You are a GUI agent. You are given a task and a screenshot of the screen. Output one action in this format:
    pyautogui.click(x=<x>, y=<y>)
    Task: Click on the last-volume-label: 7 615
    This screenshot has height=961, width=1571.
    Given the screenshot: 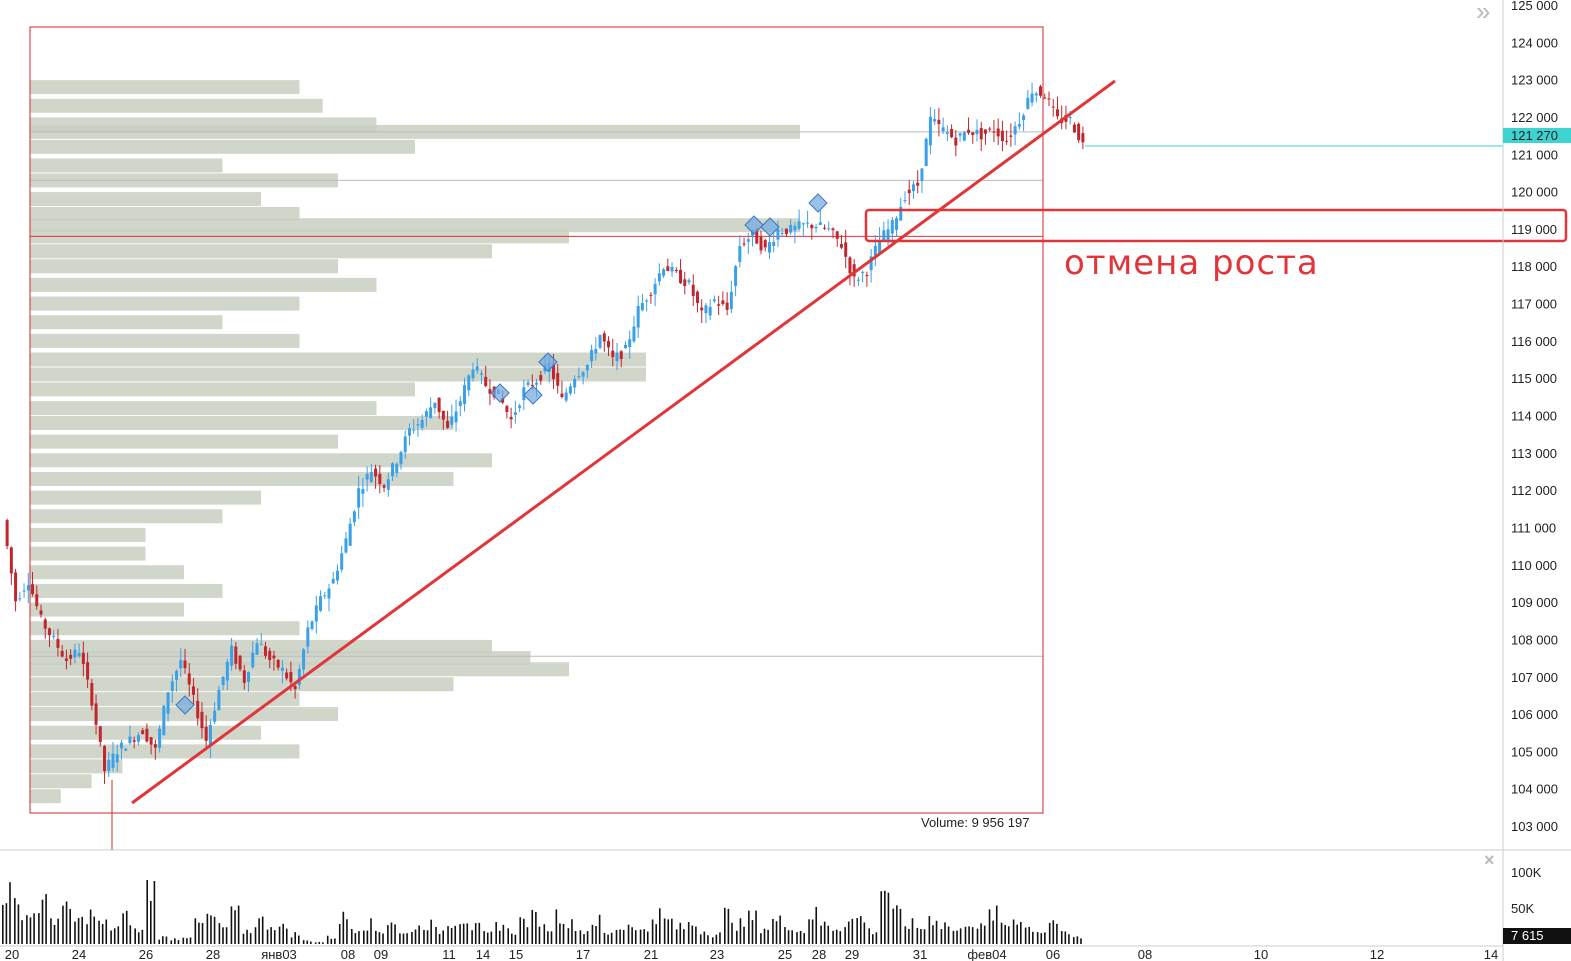 What is the action you would take?
    pyautogui.click(x=1537, y=936)
    